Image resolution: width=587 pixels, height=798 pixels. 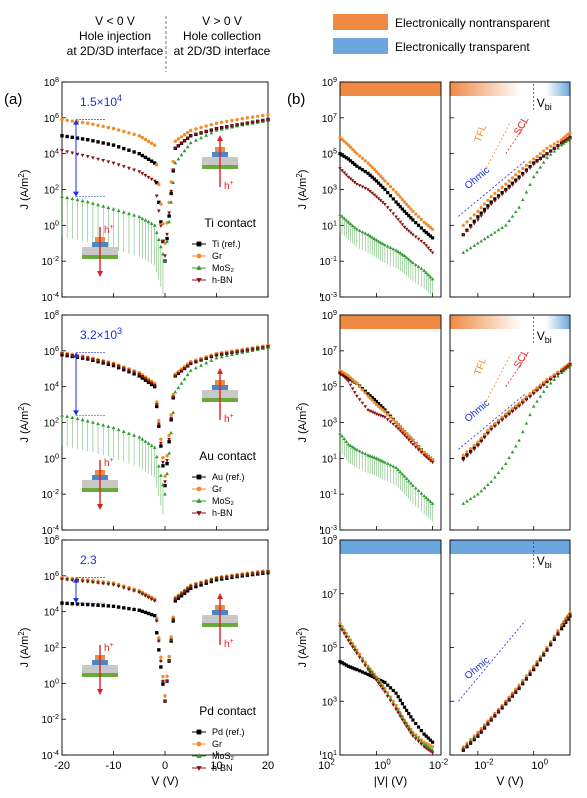 I want to click on contact-label: Au contact, so click(x=227, y=456).